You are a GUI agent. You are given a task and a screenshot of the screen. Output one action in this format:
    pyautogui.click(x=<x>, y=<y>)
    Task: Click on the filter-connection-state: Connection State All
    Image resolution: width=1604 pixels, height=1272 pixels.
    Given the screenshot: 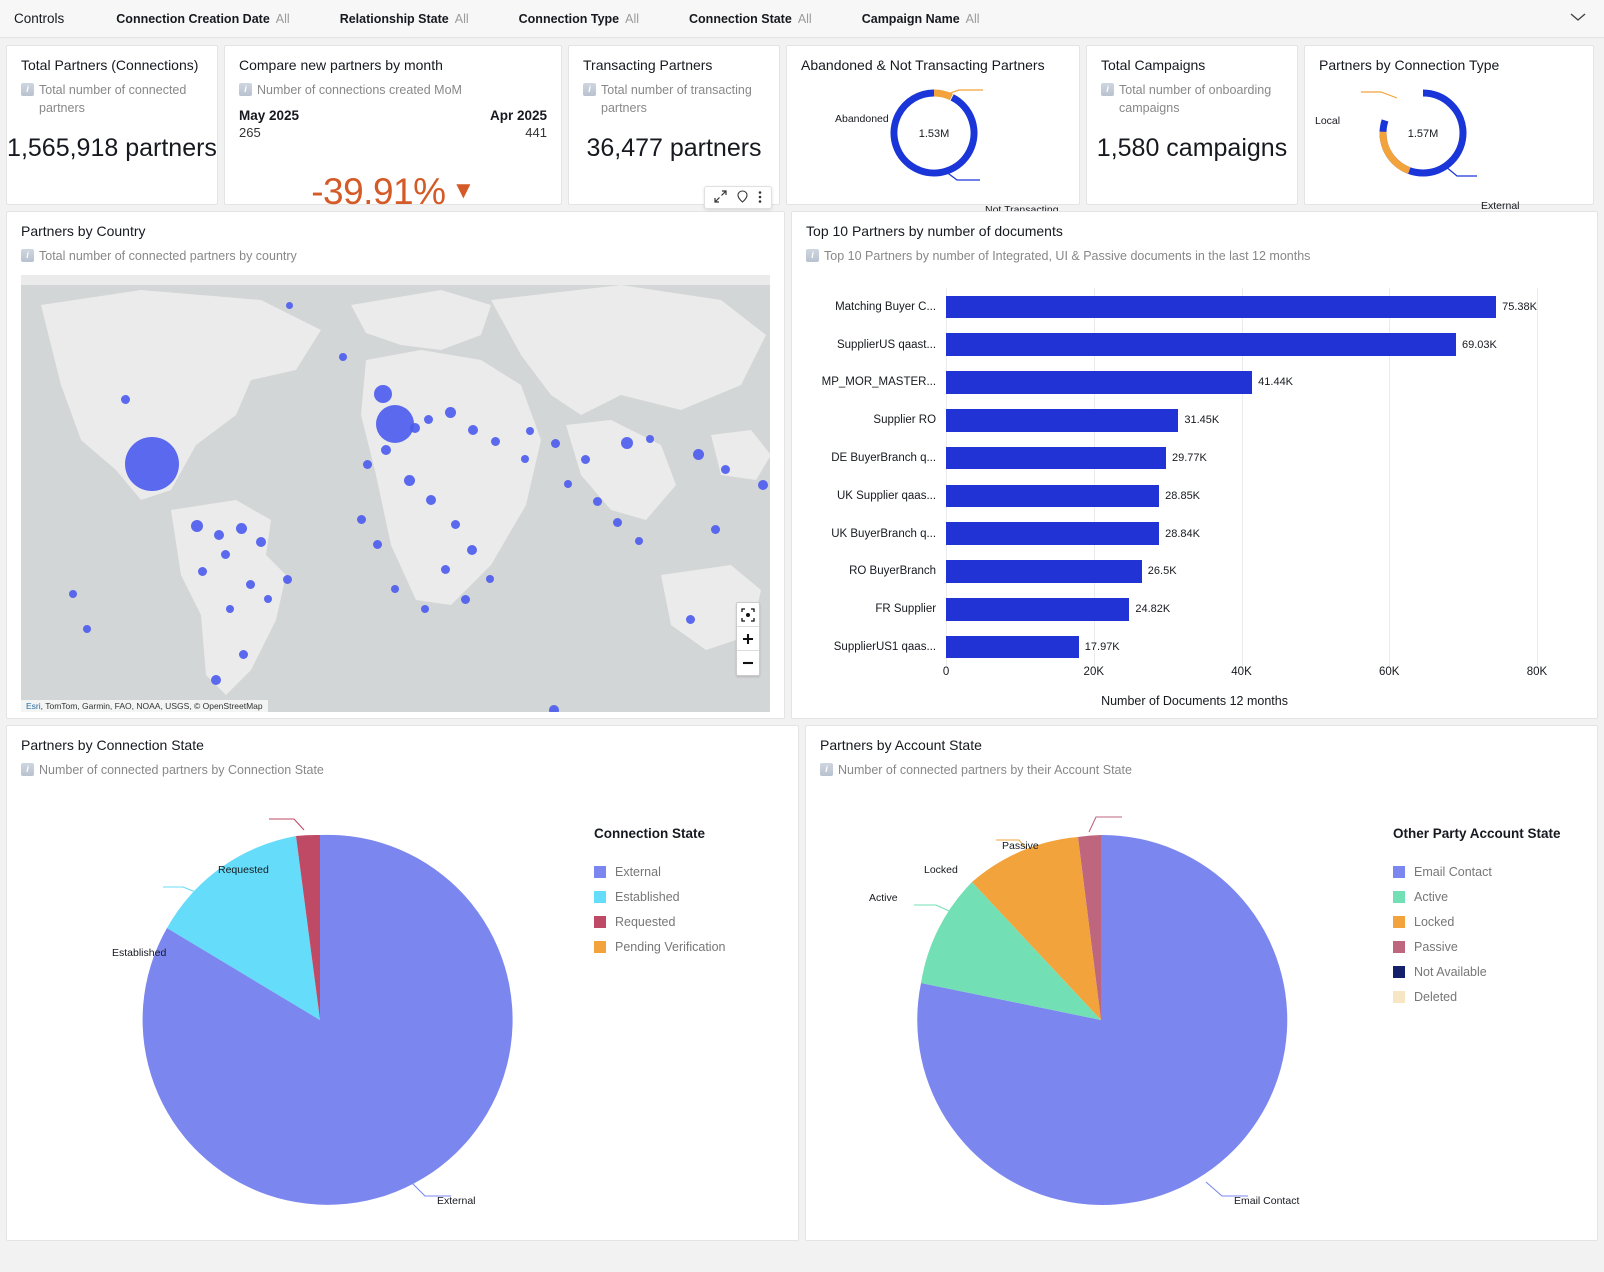 What is the action you would take?
    pyautogui.click(x=750, y=19)
    